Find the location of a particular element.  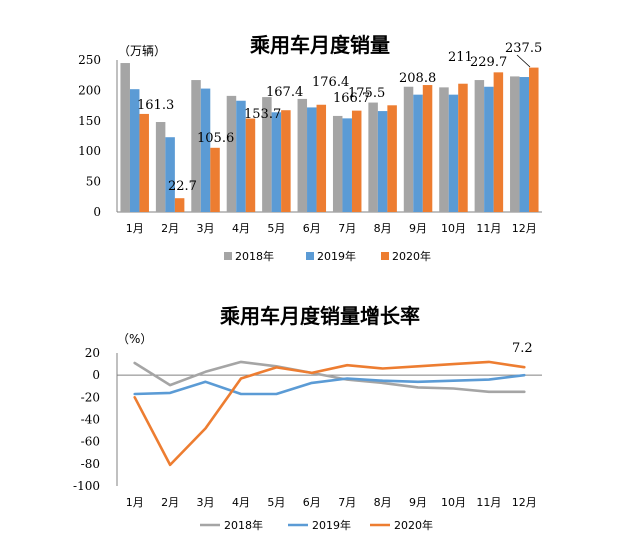

line-x-label-5: 6月 is located at coordinates (312, 502).